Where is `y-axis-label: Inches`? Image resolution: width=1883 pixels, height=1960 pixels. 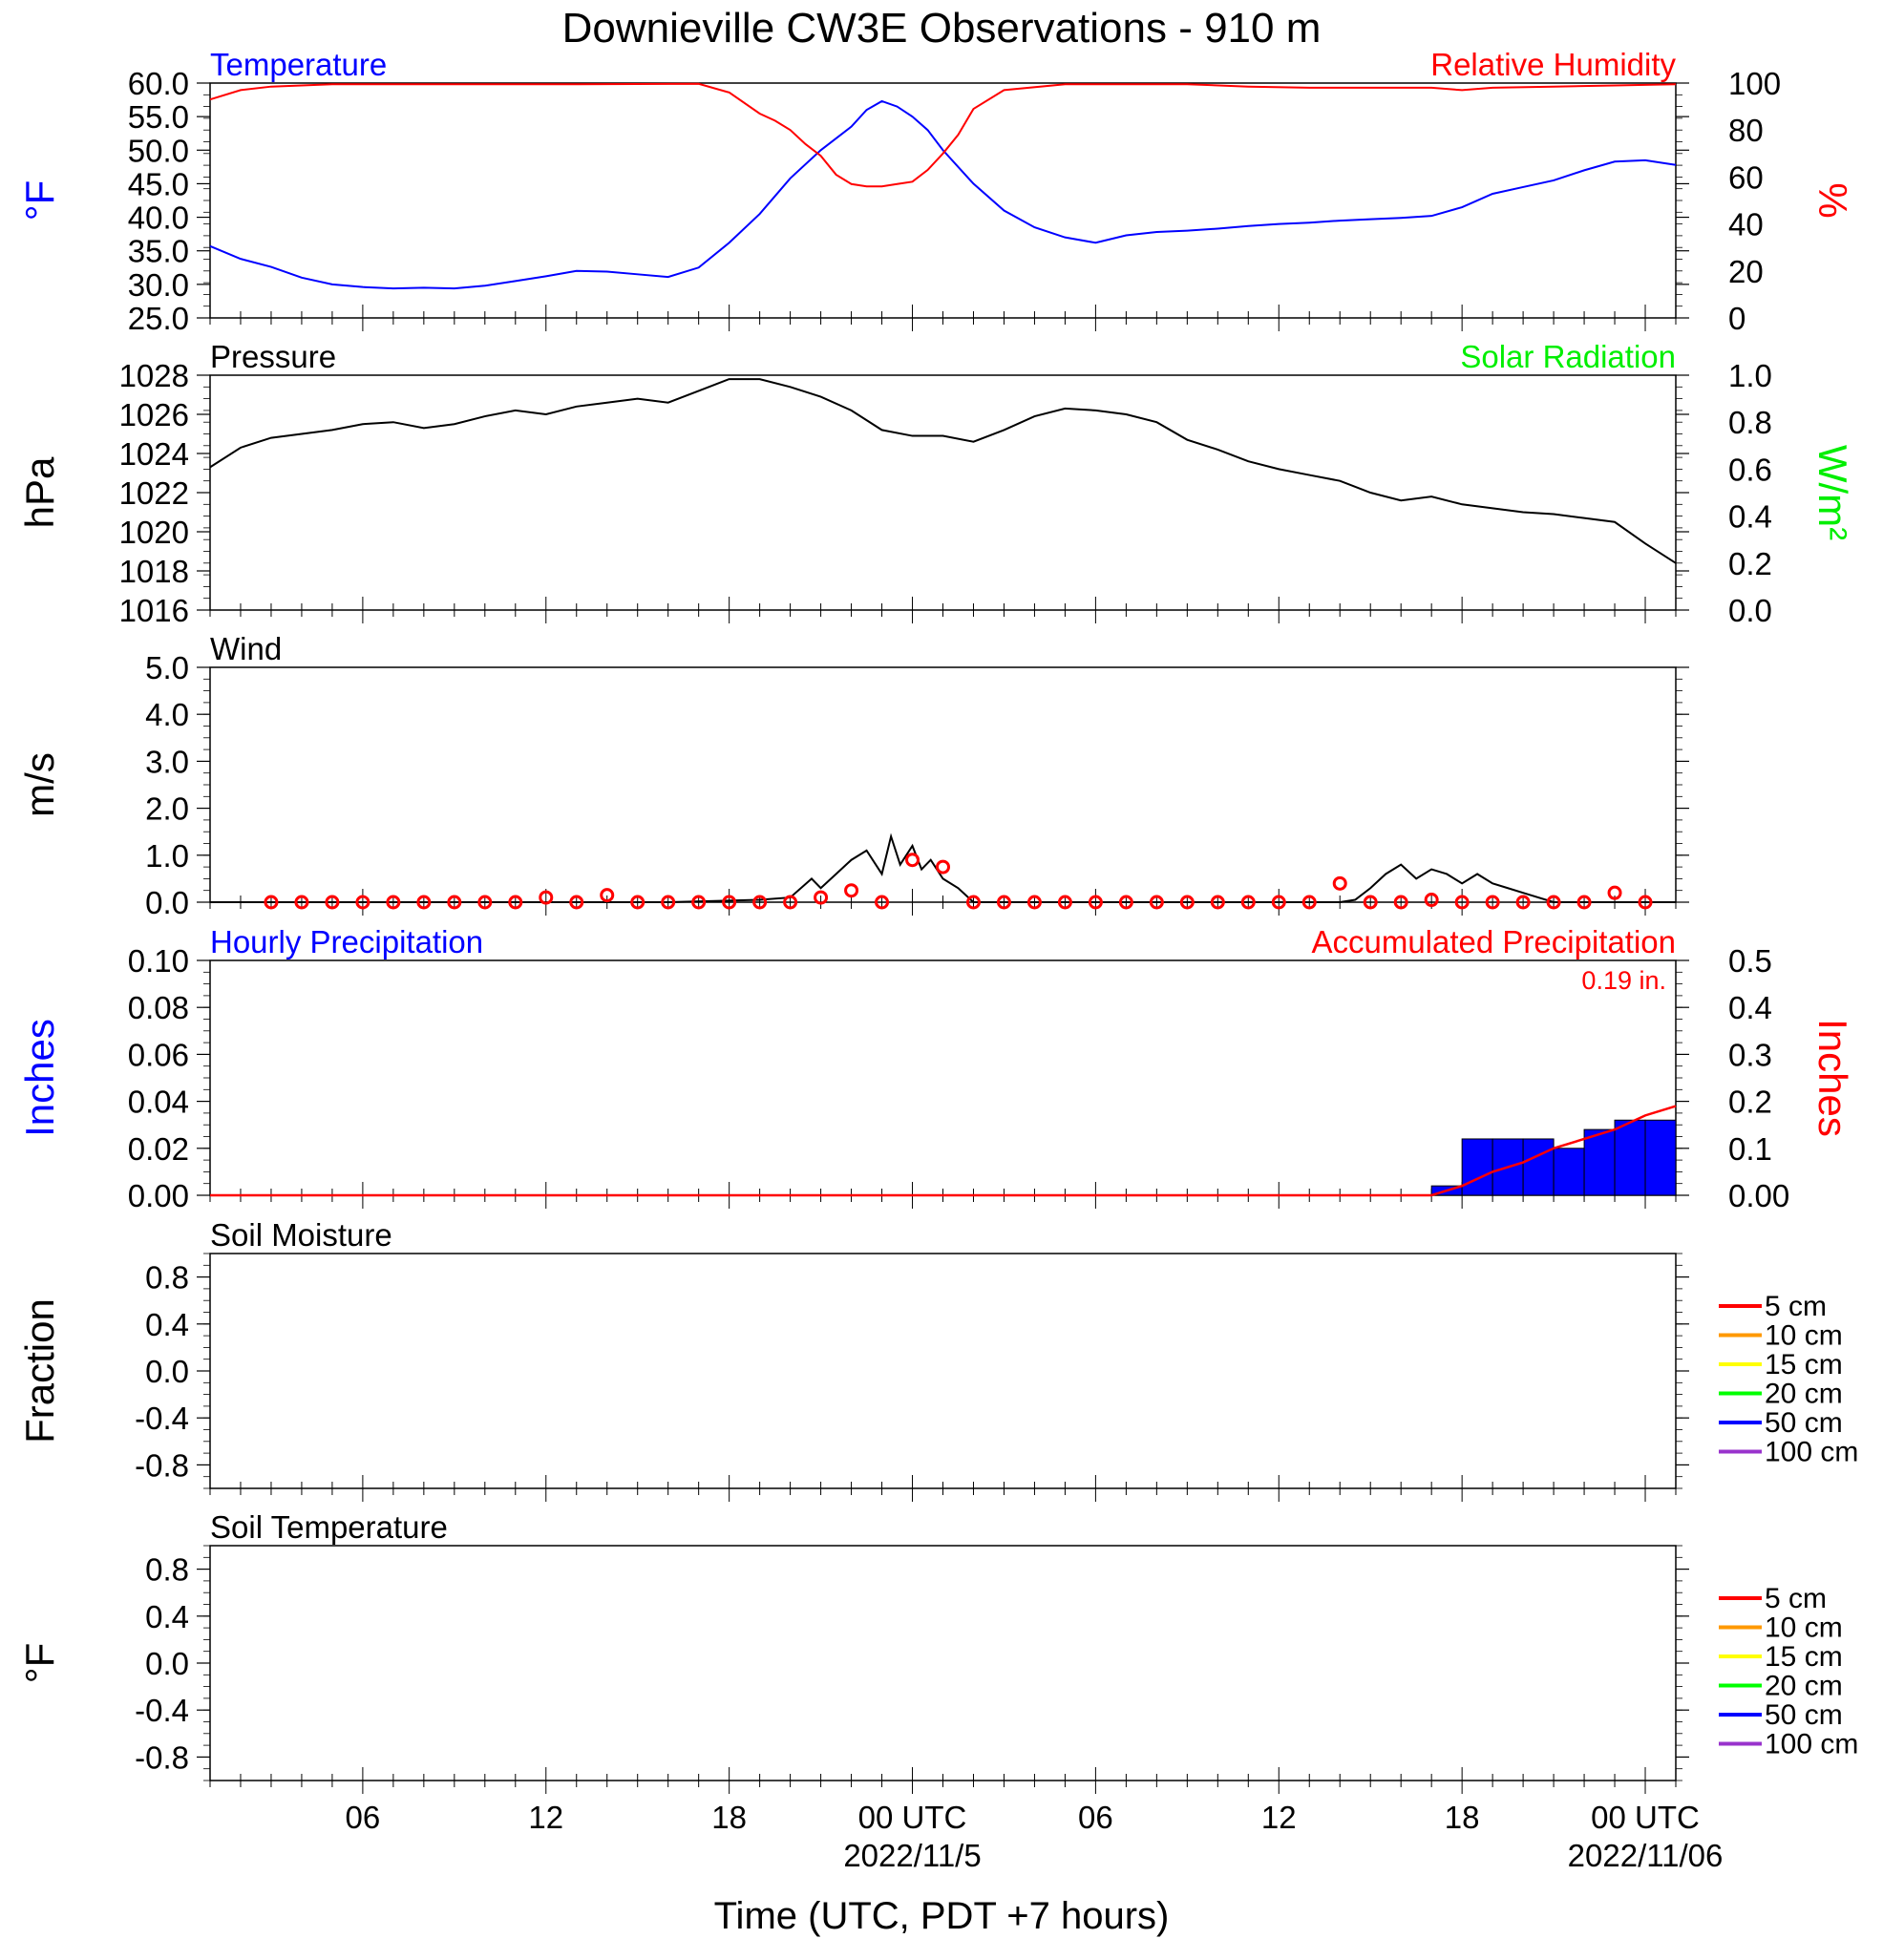 y-axis-label: Inches is located at coordinates (39, 1078).